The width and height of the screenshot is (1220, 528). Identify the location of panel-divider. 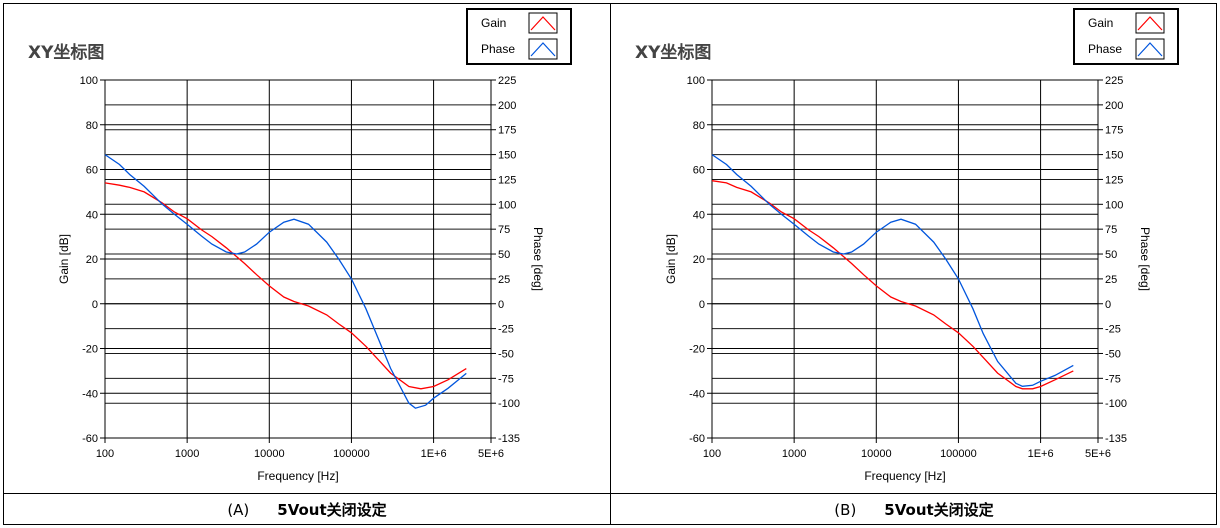
(610, 264).